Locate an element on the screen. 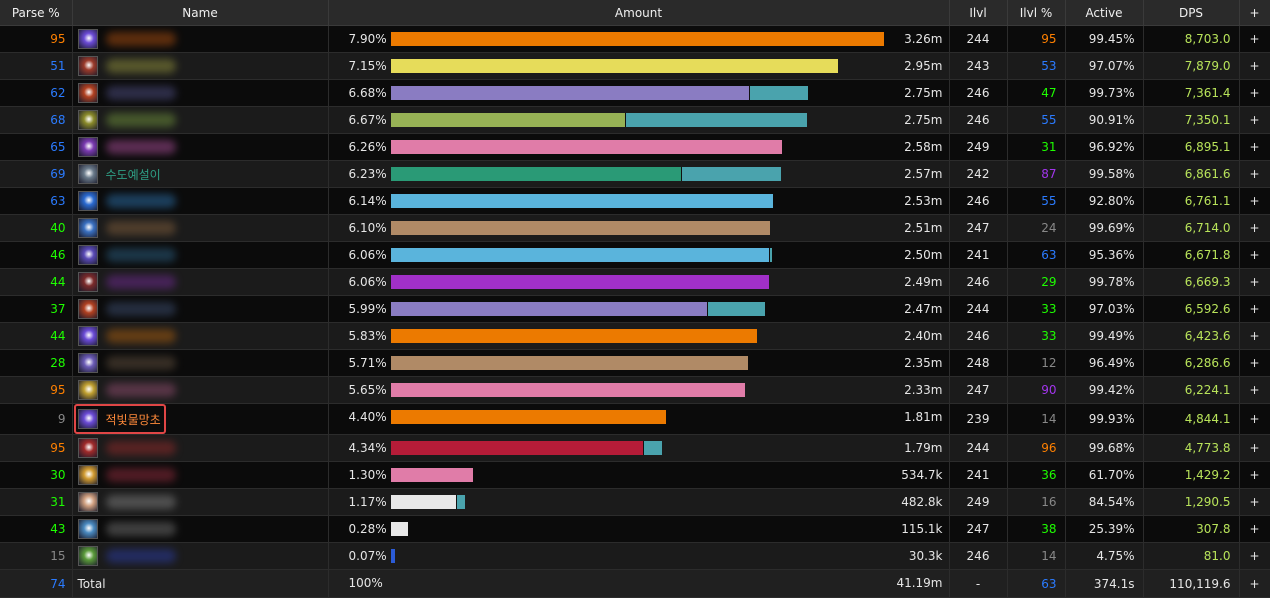 This screenshot has width=1270, height=598. col-header-name: Name is located at coordinates (200, 13).